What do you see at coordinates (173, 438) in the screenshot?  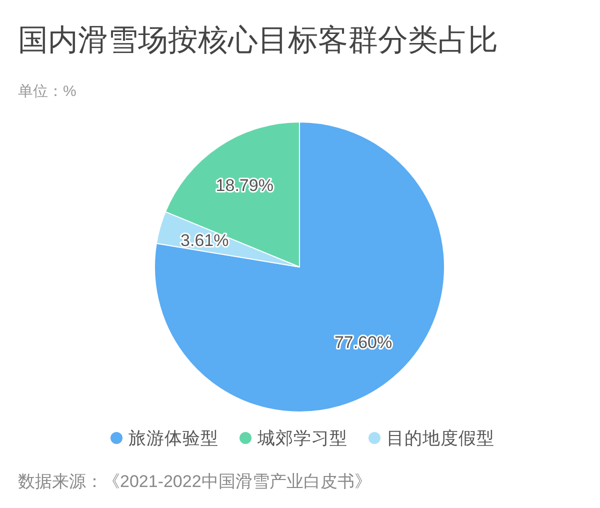 I see `legend-label: 旅游体验型` at bounding box center [173, 438].